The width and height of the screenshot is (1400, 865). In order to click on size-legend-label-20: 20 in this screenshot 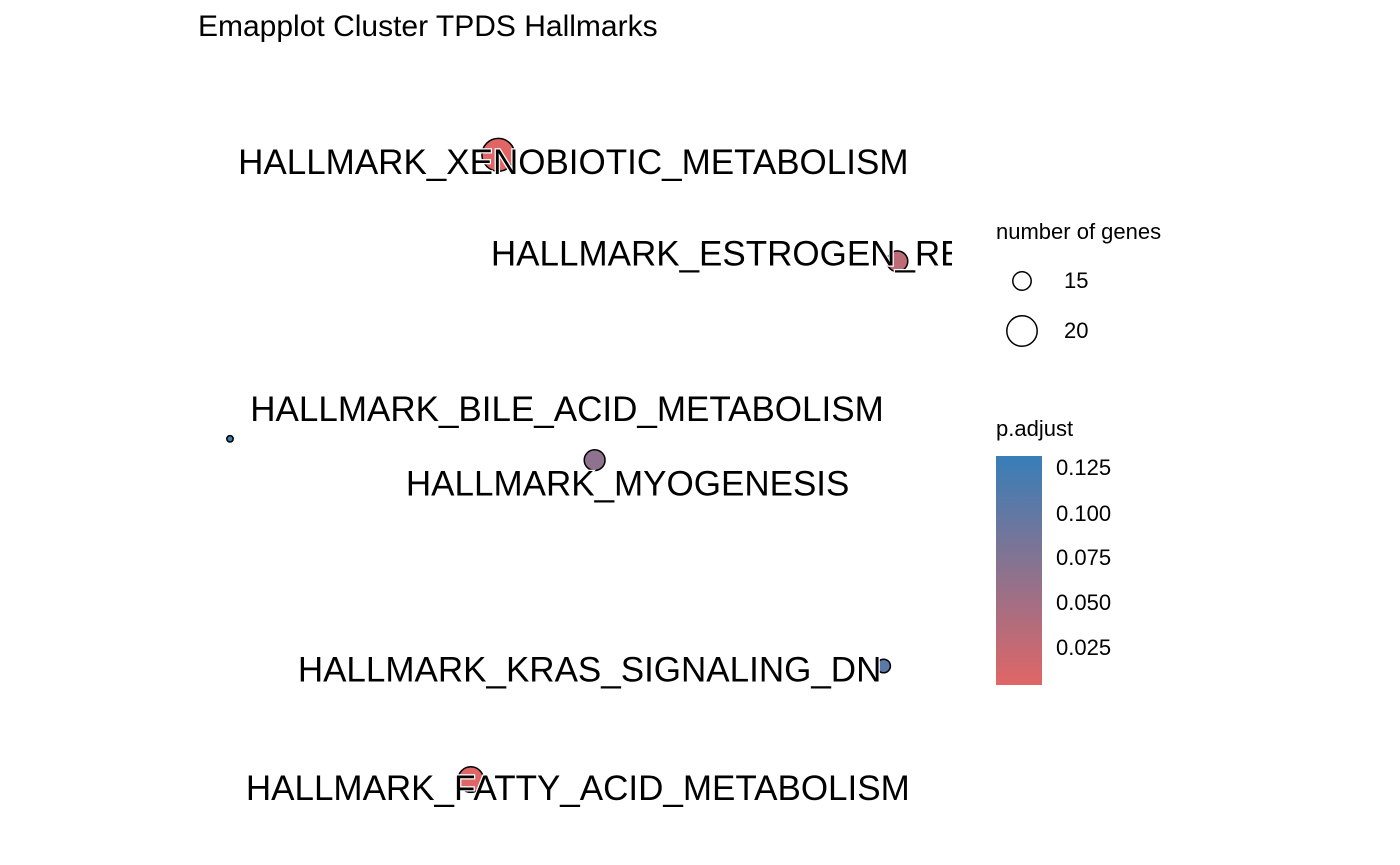, I will do `click(1076, 330)`.